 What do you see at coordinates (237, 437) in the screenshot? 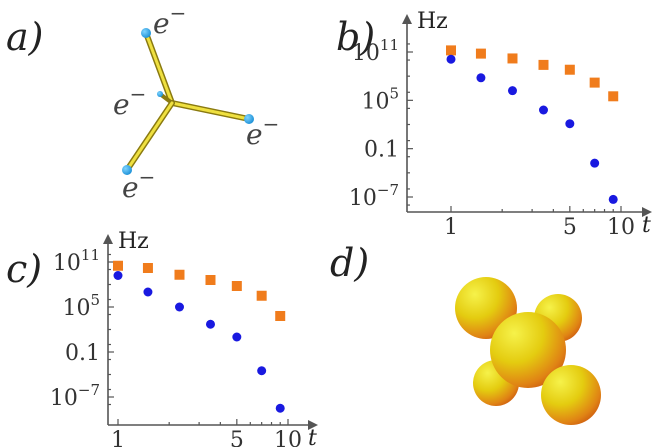
I see `chart-c-x-tick-label: 5` at bounding box center [237, 437].